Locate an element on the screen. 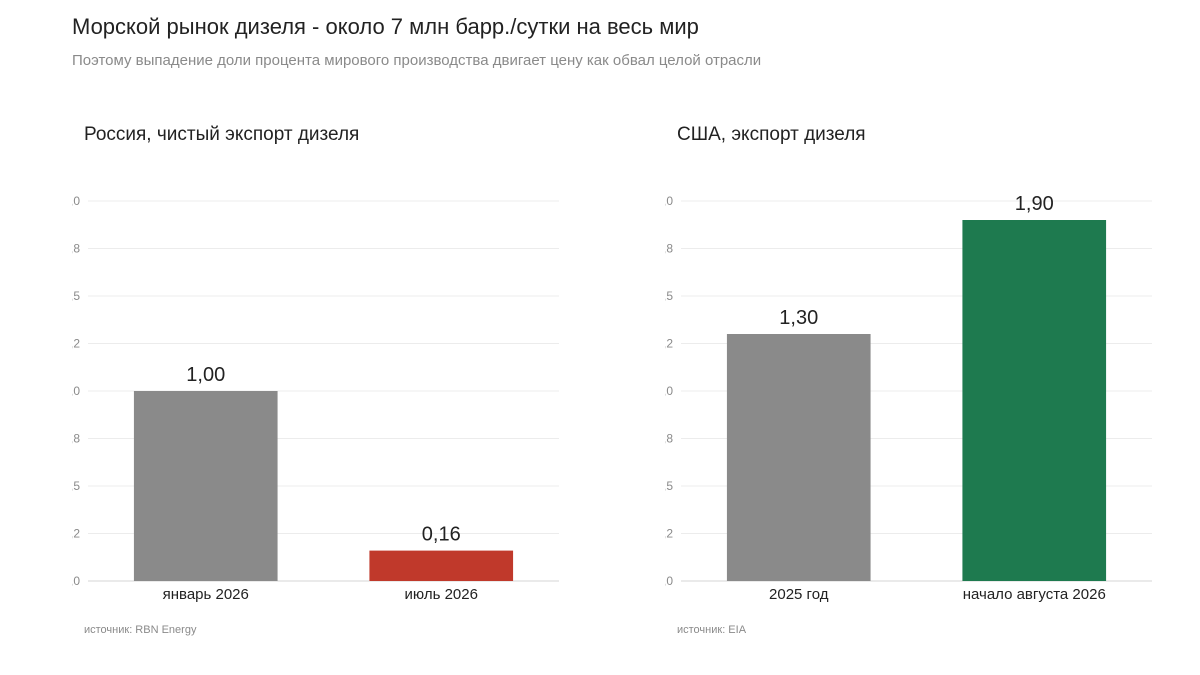 The width and height of the screenshot is (1200, 675). source-note-usa: источник: EIA is located at coordinates (712, 630).